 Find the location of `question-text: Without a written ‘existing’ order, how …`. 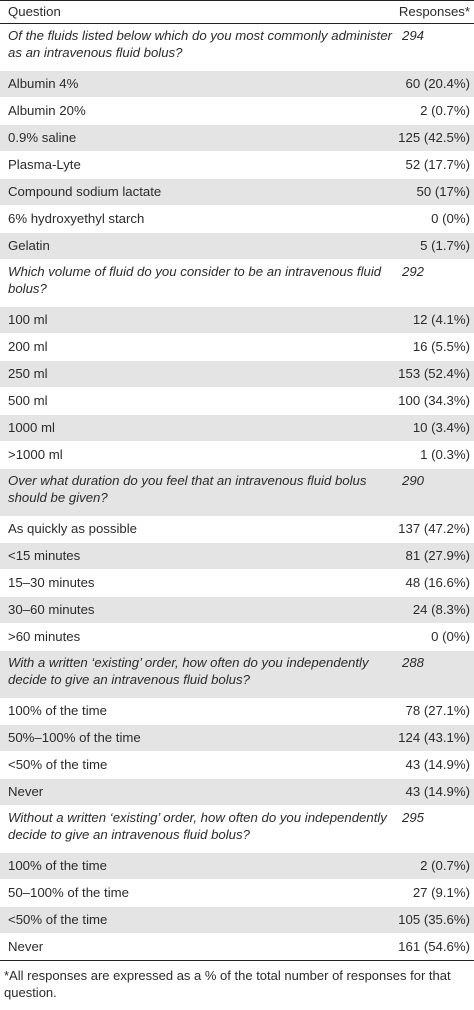

question-text: Without a written ‘existing’ order, how … is located at coordinates (198, 829).